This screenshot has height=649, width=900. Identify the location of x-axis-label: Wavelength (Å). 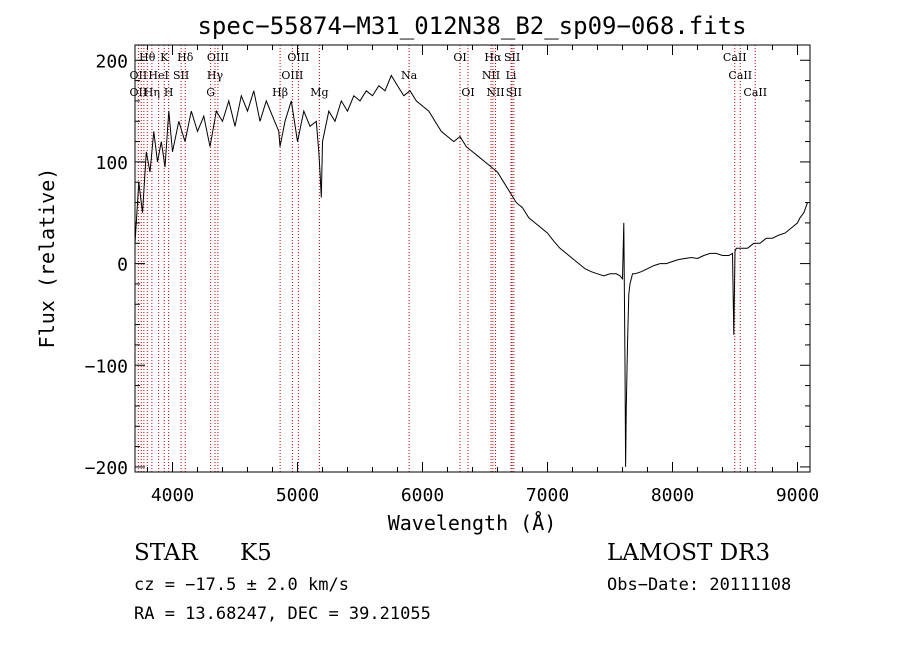
(472, 523).